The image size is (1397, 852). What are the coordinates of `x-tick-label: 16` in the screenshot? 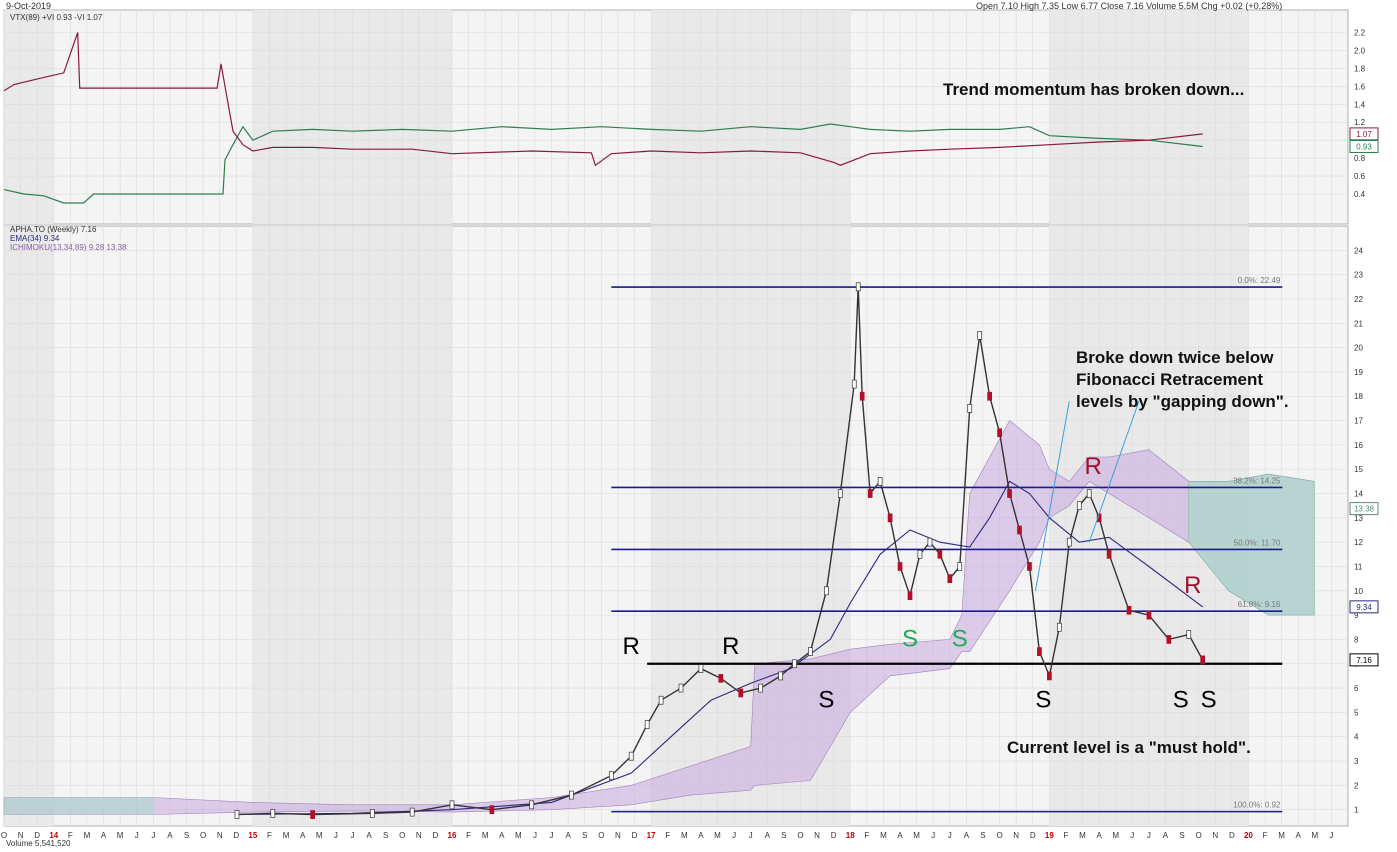 It's located at (452, 835).